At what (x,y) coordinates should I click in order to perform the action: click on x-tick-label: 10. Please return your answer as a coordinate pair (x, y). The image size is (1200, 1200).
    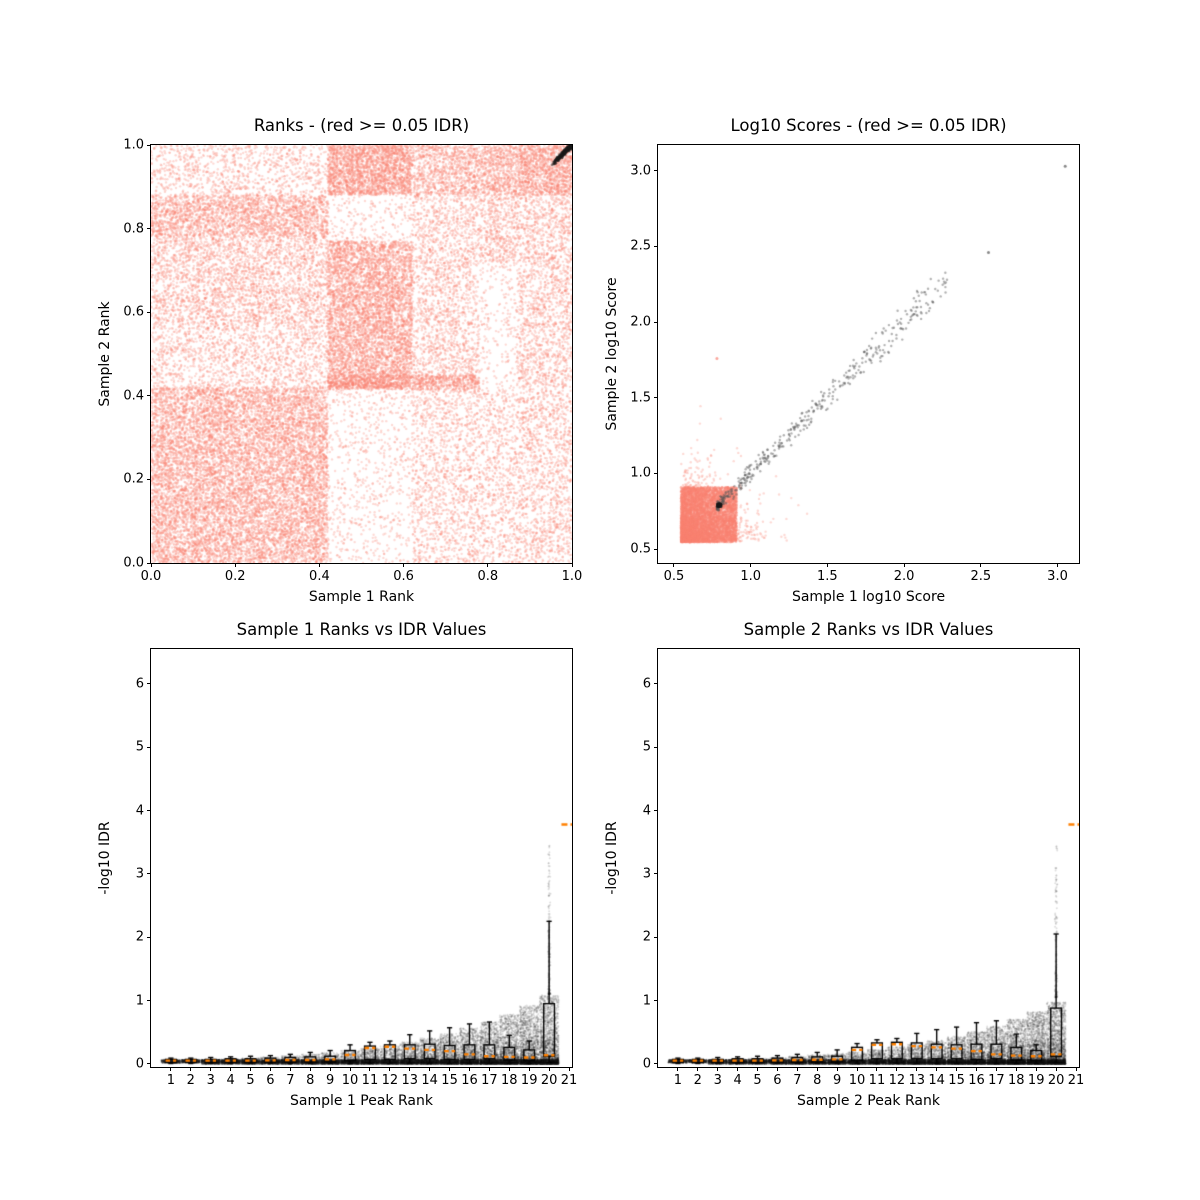
    Looking at the image, I should click on (350, 1080).